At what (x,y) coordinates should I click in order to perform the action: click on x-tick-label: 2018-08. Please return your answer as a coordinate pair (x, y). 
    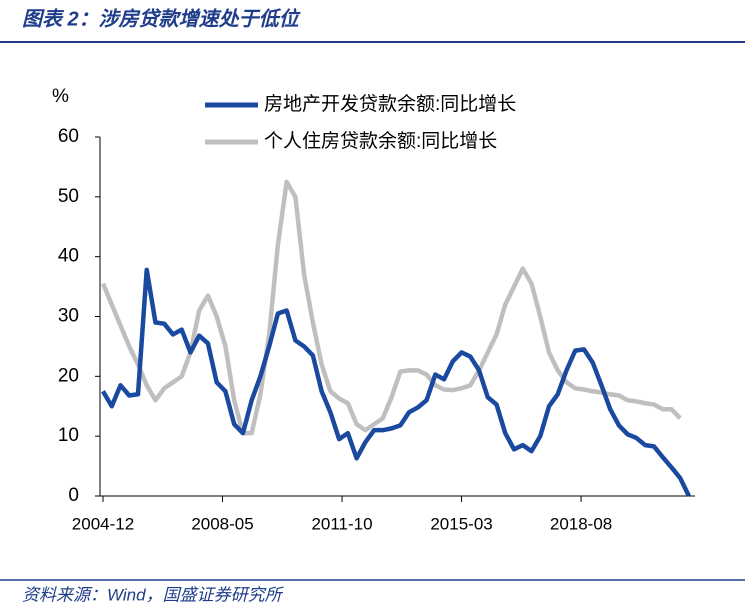
    Looking at the image, I should click on (581, 523).